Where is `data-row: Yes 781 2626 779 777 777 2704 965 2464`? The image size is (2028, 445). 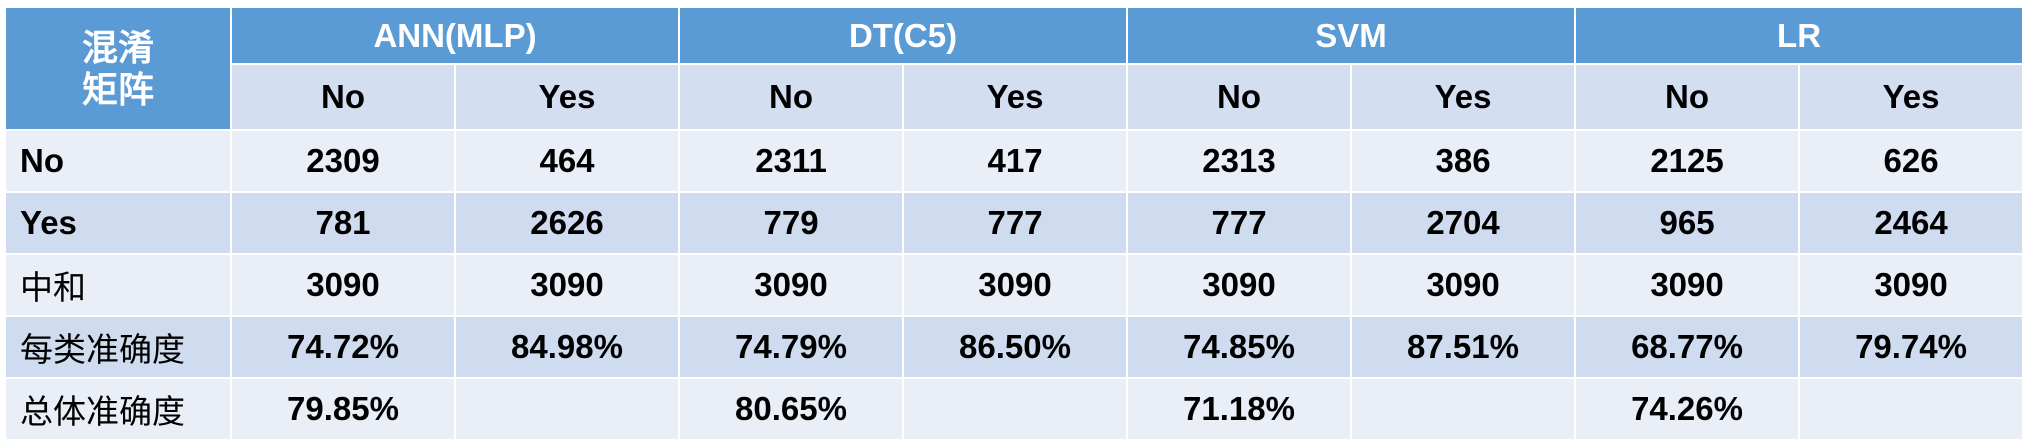 data-row: Yes 781 2626 779 777 777 2704 965 2464 is located at coordinates (1014, 223).